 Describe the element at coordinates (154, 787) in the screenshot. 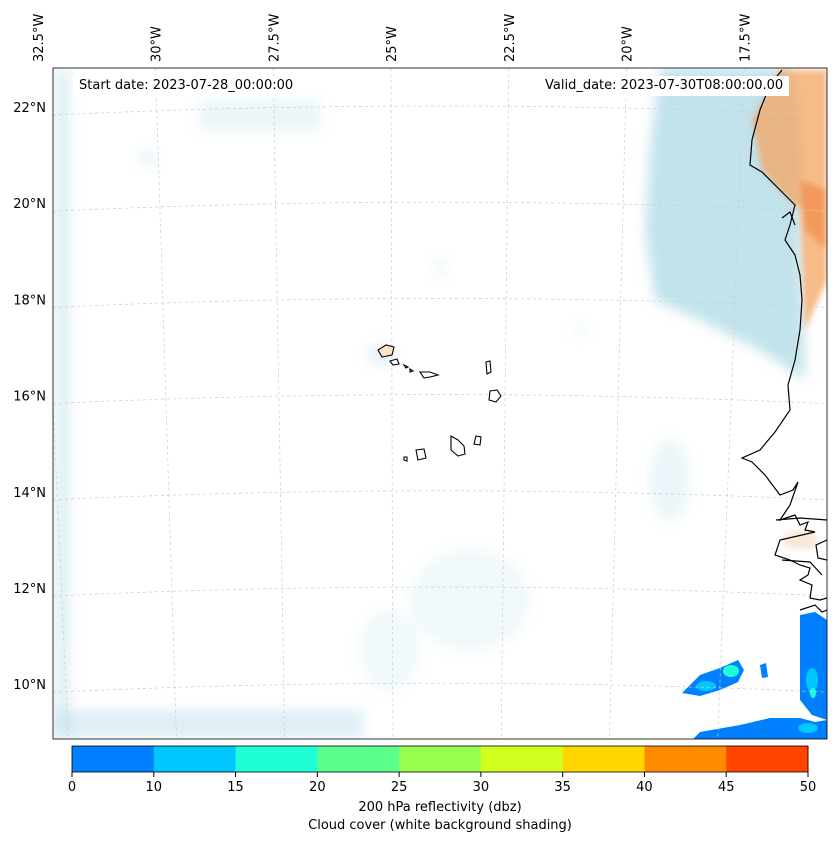

I see `colorbar-tick-label: 10` at that location.